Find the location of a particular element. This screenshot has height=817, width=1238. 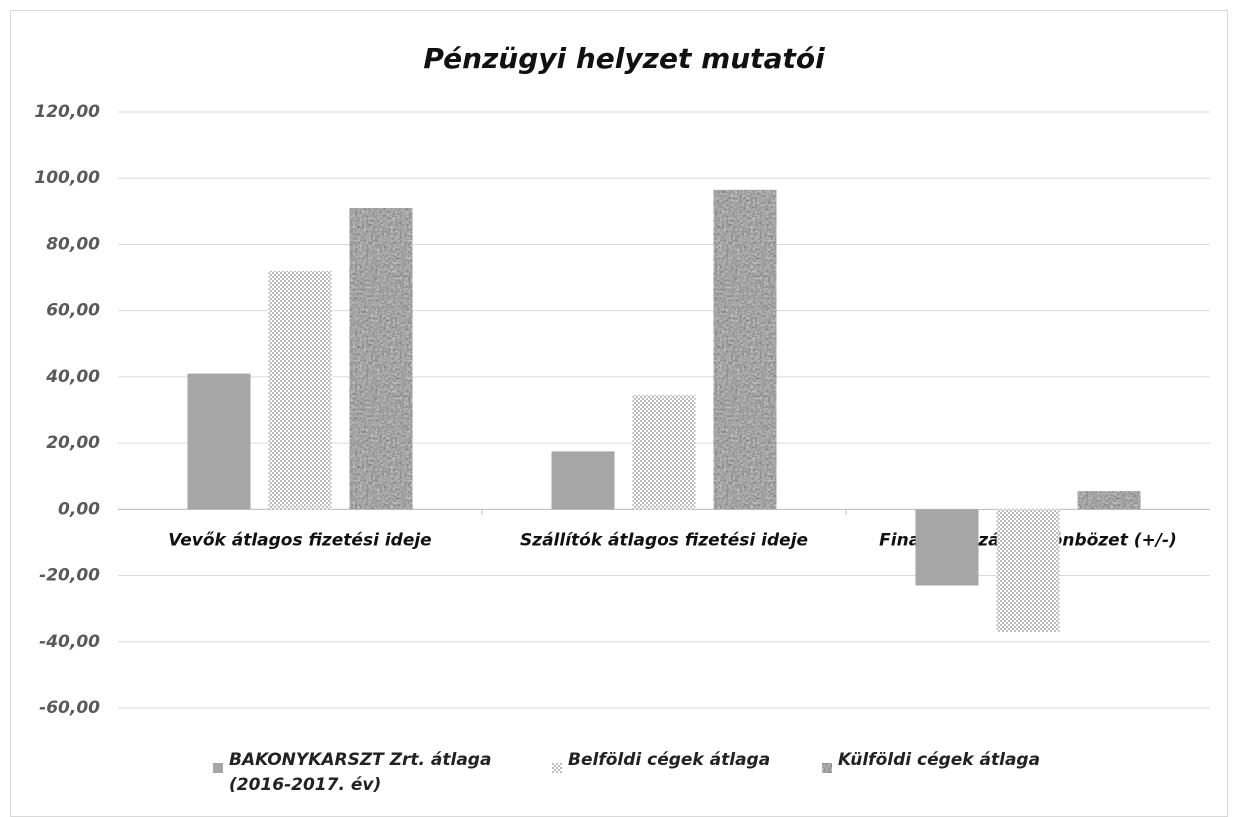

y-tick-label: 60,00 is located at coordinates (73, 311).